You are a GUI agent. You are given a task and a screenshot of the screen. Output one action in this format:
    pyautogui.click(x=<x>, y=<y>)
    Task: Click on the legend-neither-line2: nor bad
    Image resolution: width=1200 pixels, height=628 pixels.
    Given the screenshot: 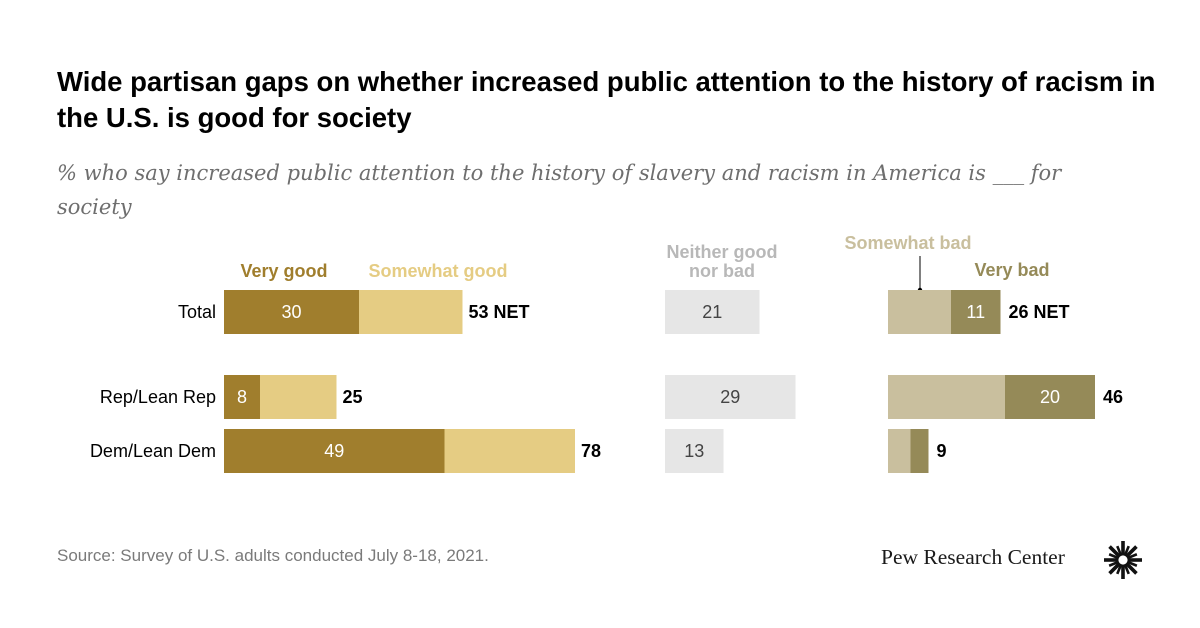 What is the action you would take?
    pyautogui.click(x=722, y=271)
    